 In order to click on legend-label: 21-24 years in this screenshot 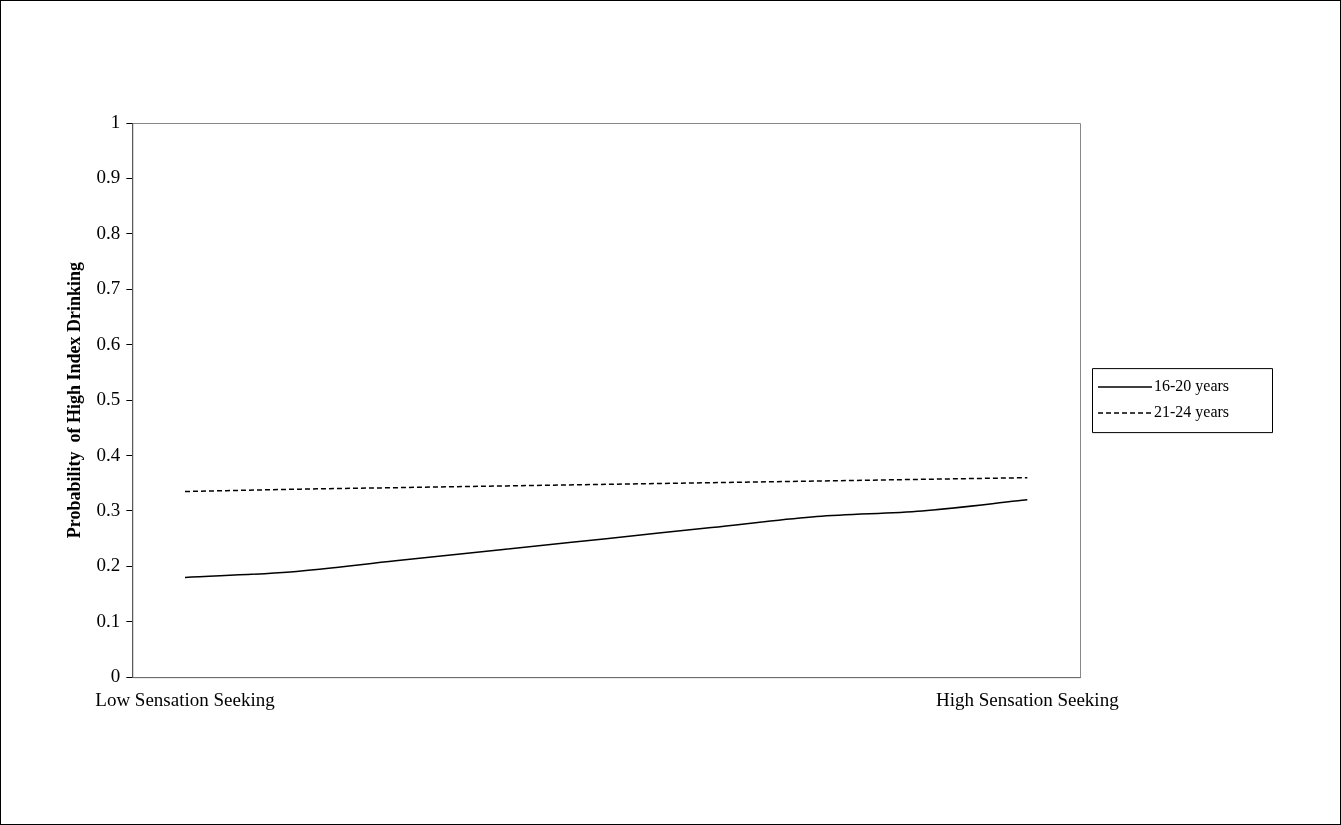, I will do `click(1192, 412)`.